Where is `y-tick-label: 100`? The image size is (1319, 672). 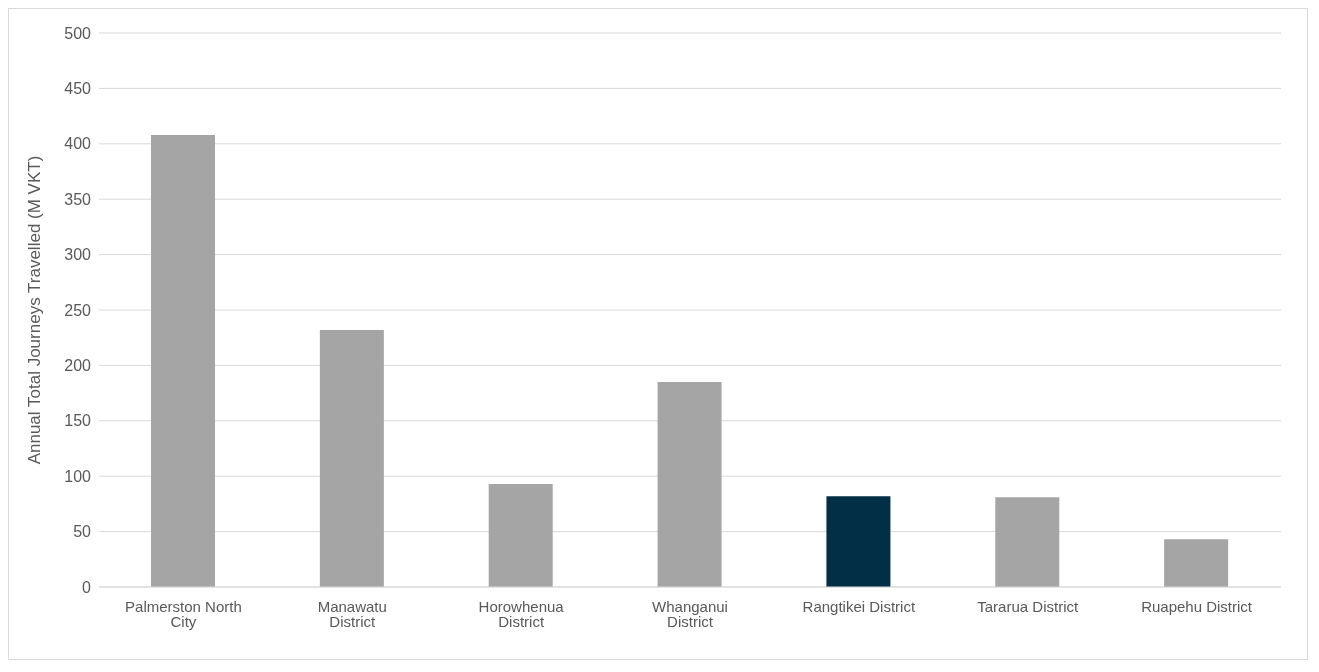 y-tick-label: 100 is located at coordinates (78, 476).